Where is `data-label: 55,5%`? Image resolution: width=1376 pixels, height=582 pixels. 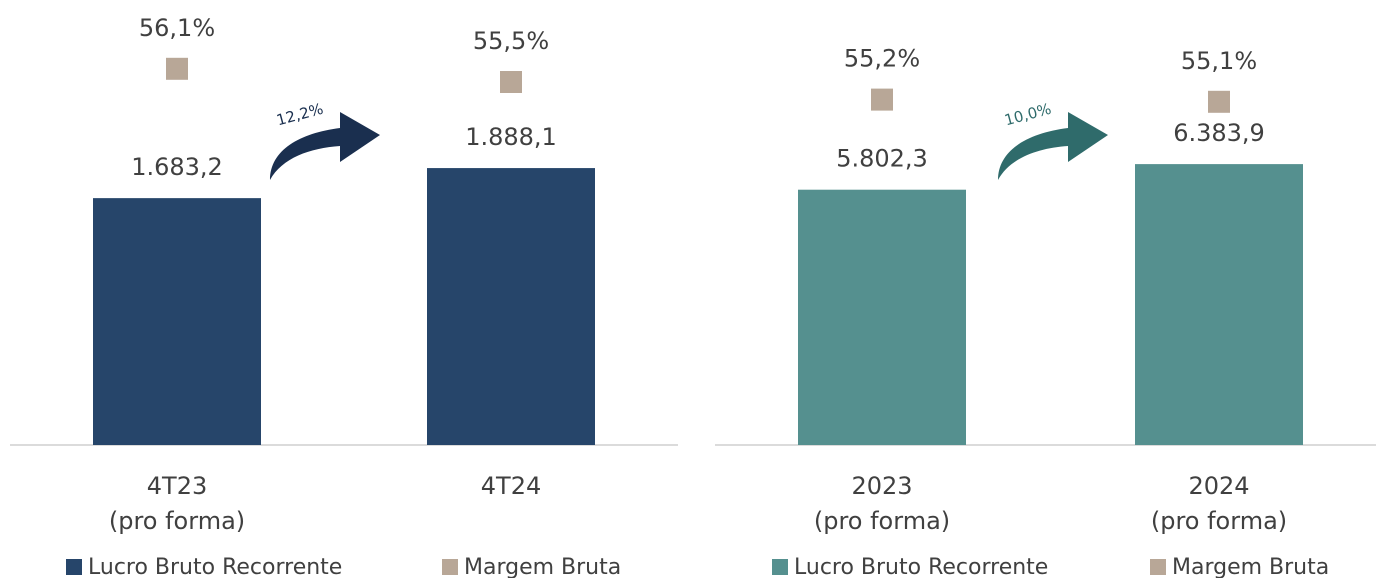
data-label: 55,5% is located at coordinates (511, 41).